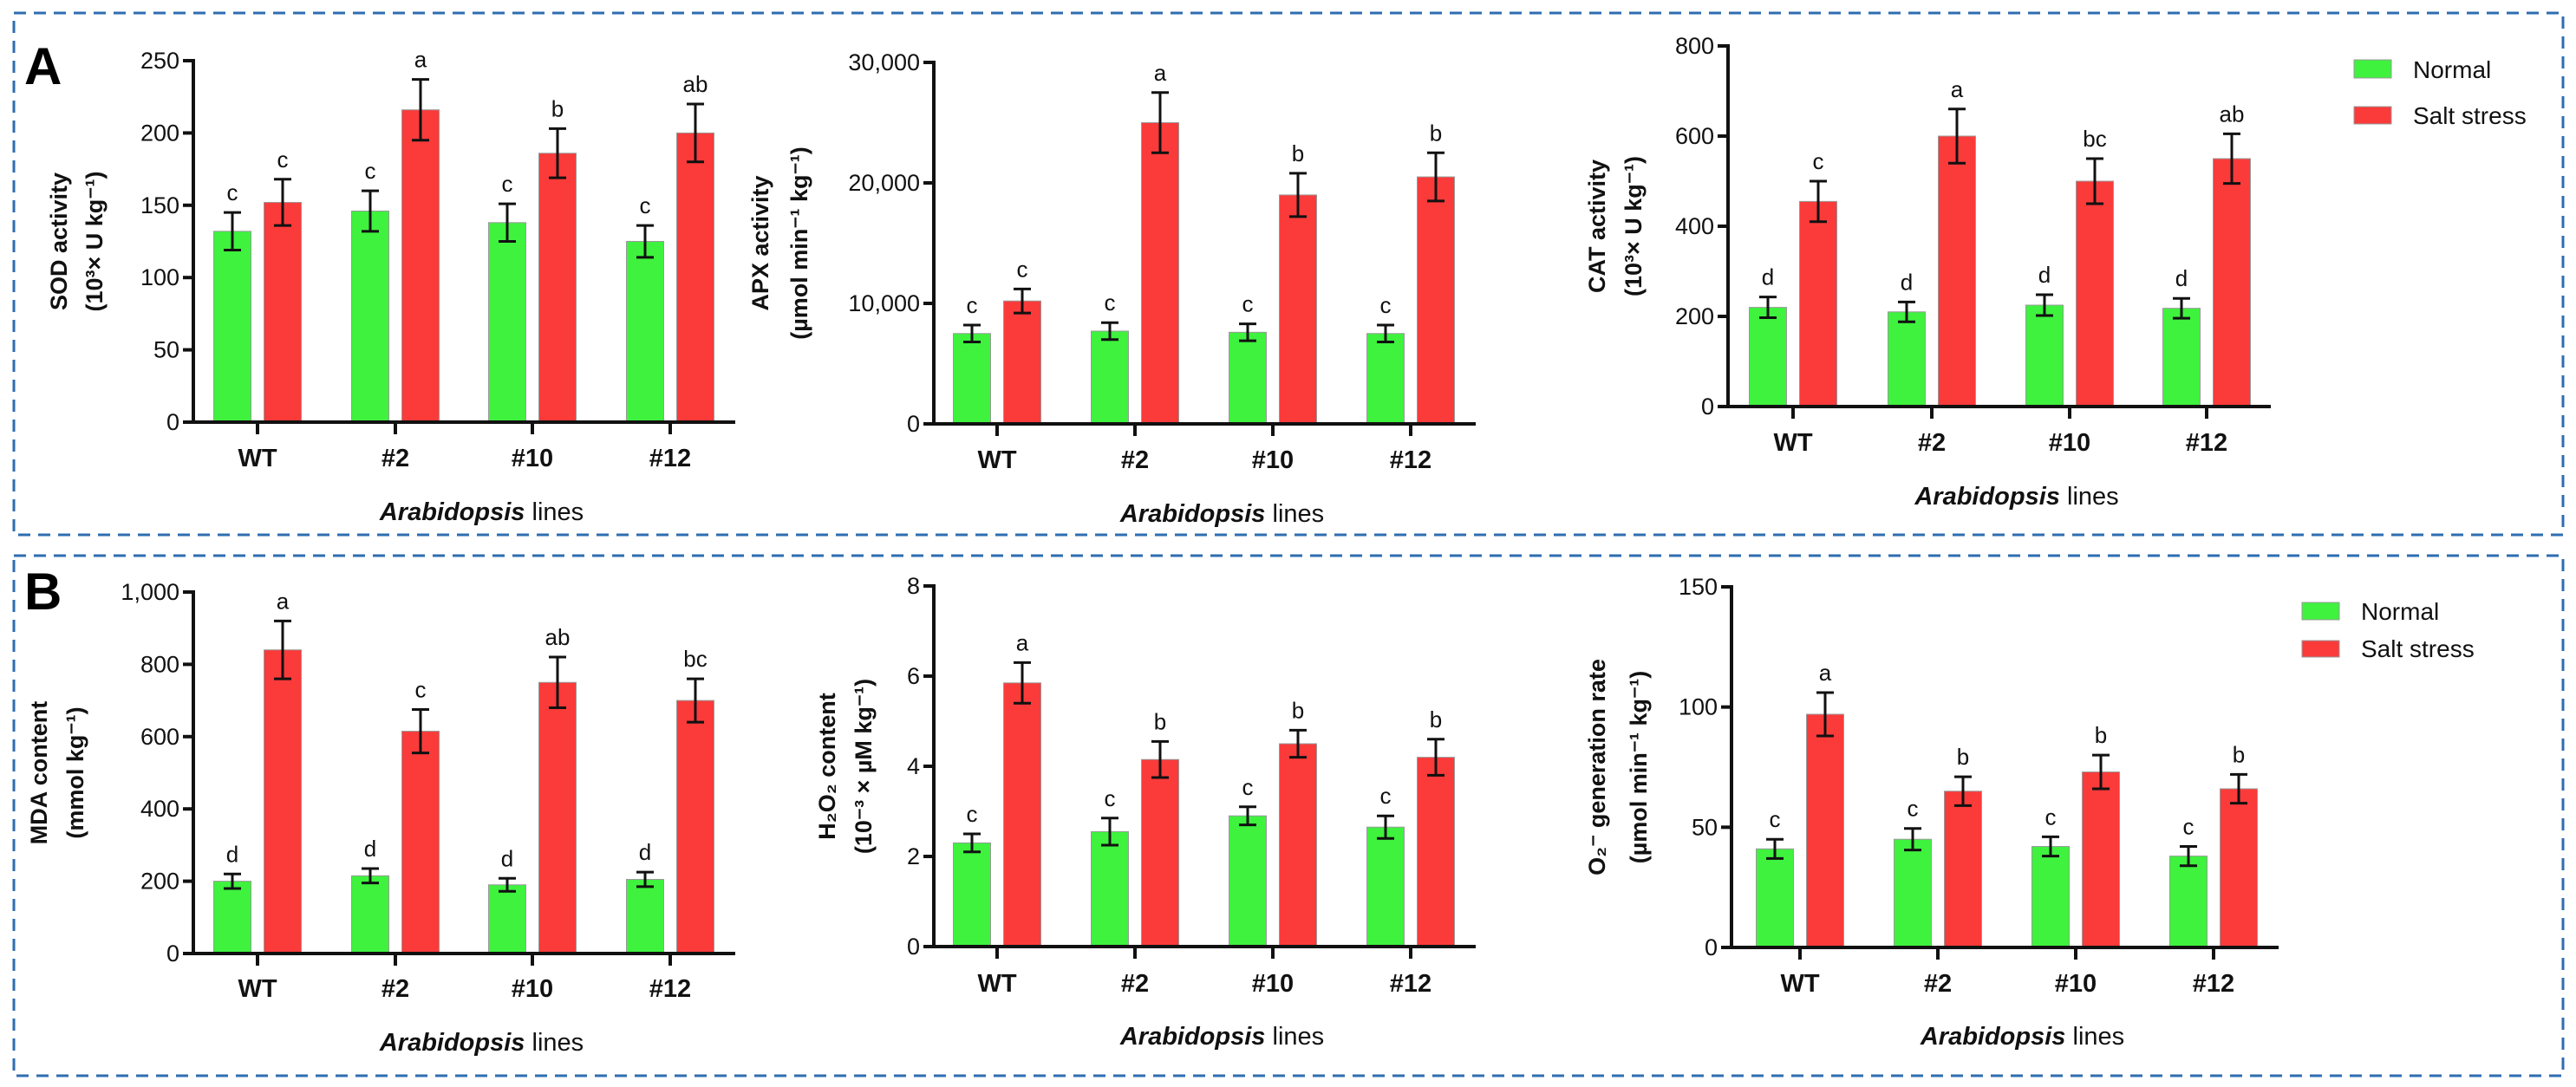 The image size is (2576, 1087). What do you see at coordinates (159, 664) in the screenshot?
I see `y-tick-label: 800` at bounding box center [159, 664].